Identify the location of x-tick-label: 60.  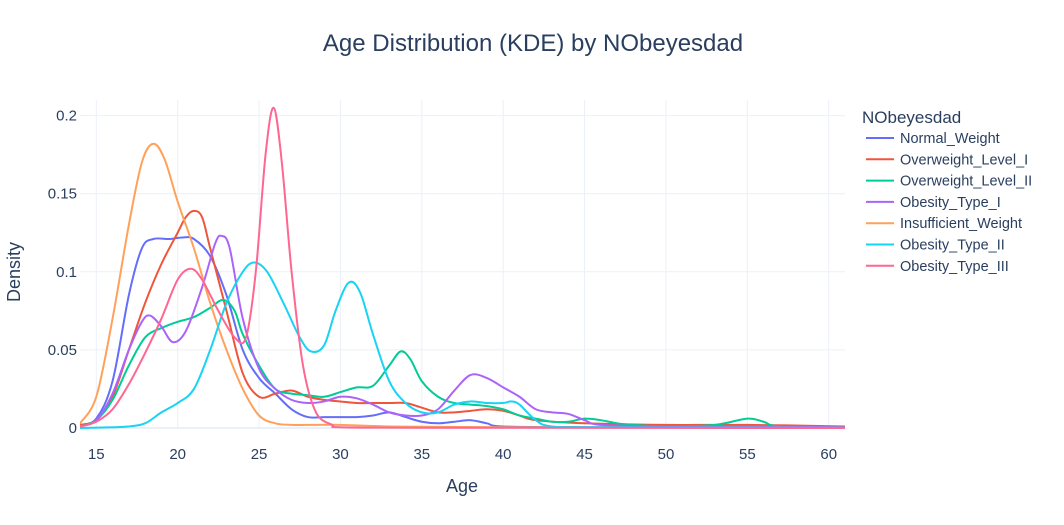
(828, 454).